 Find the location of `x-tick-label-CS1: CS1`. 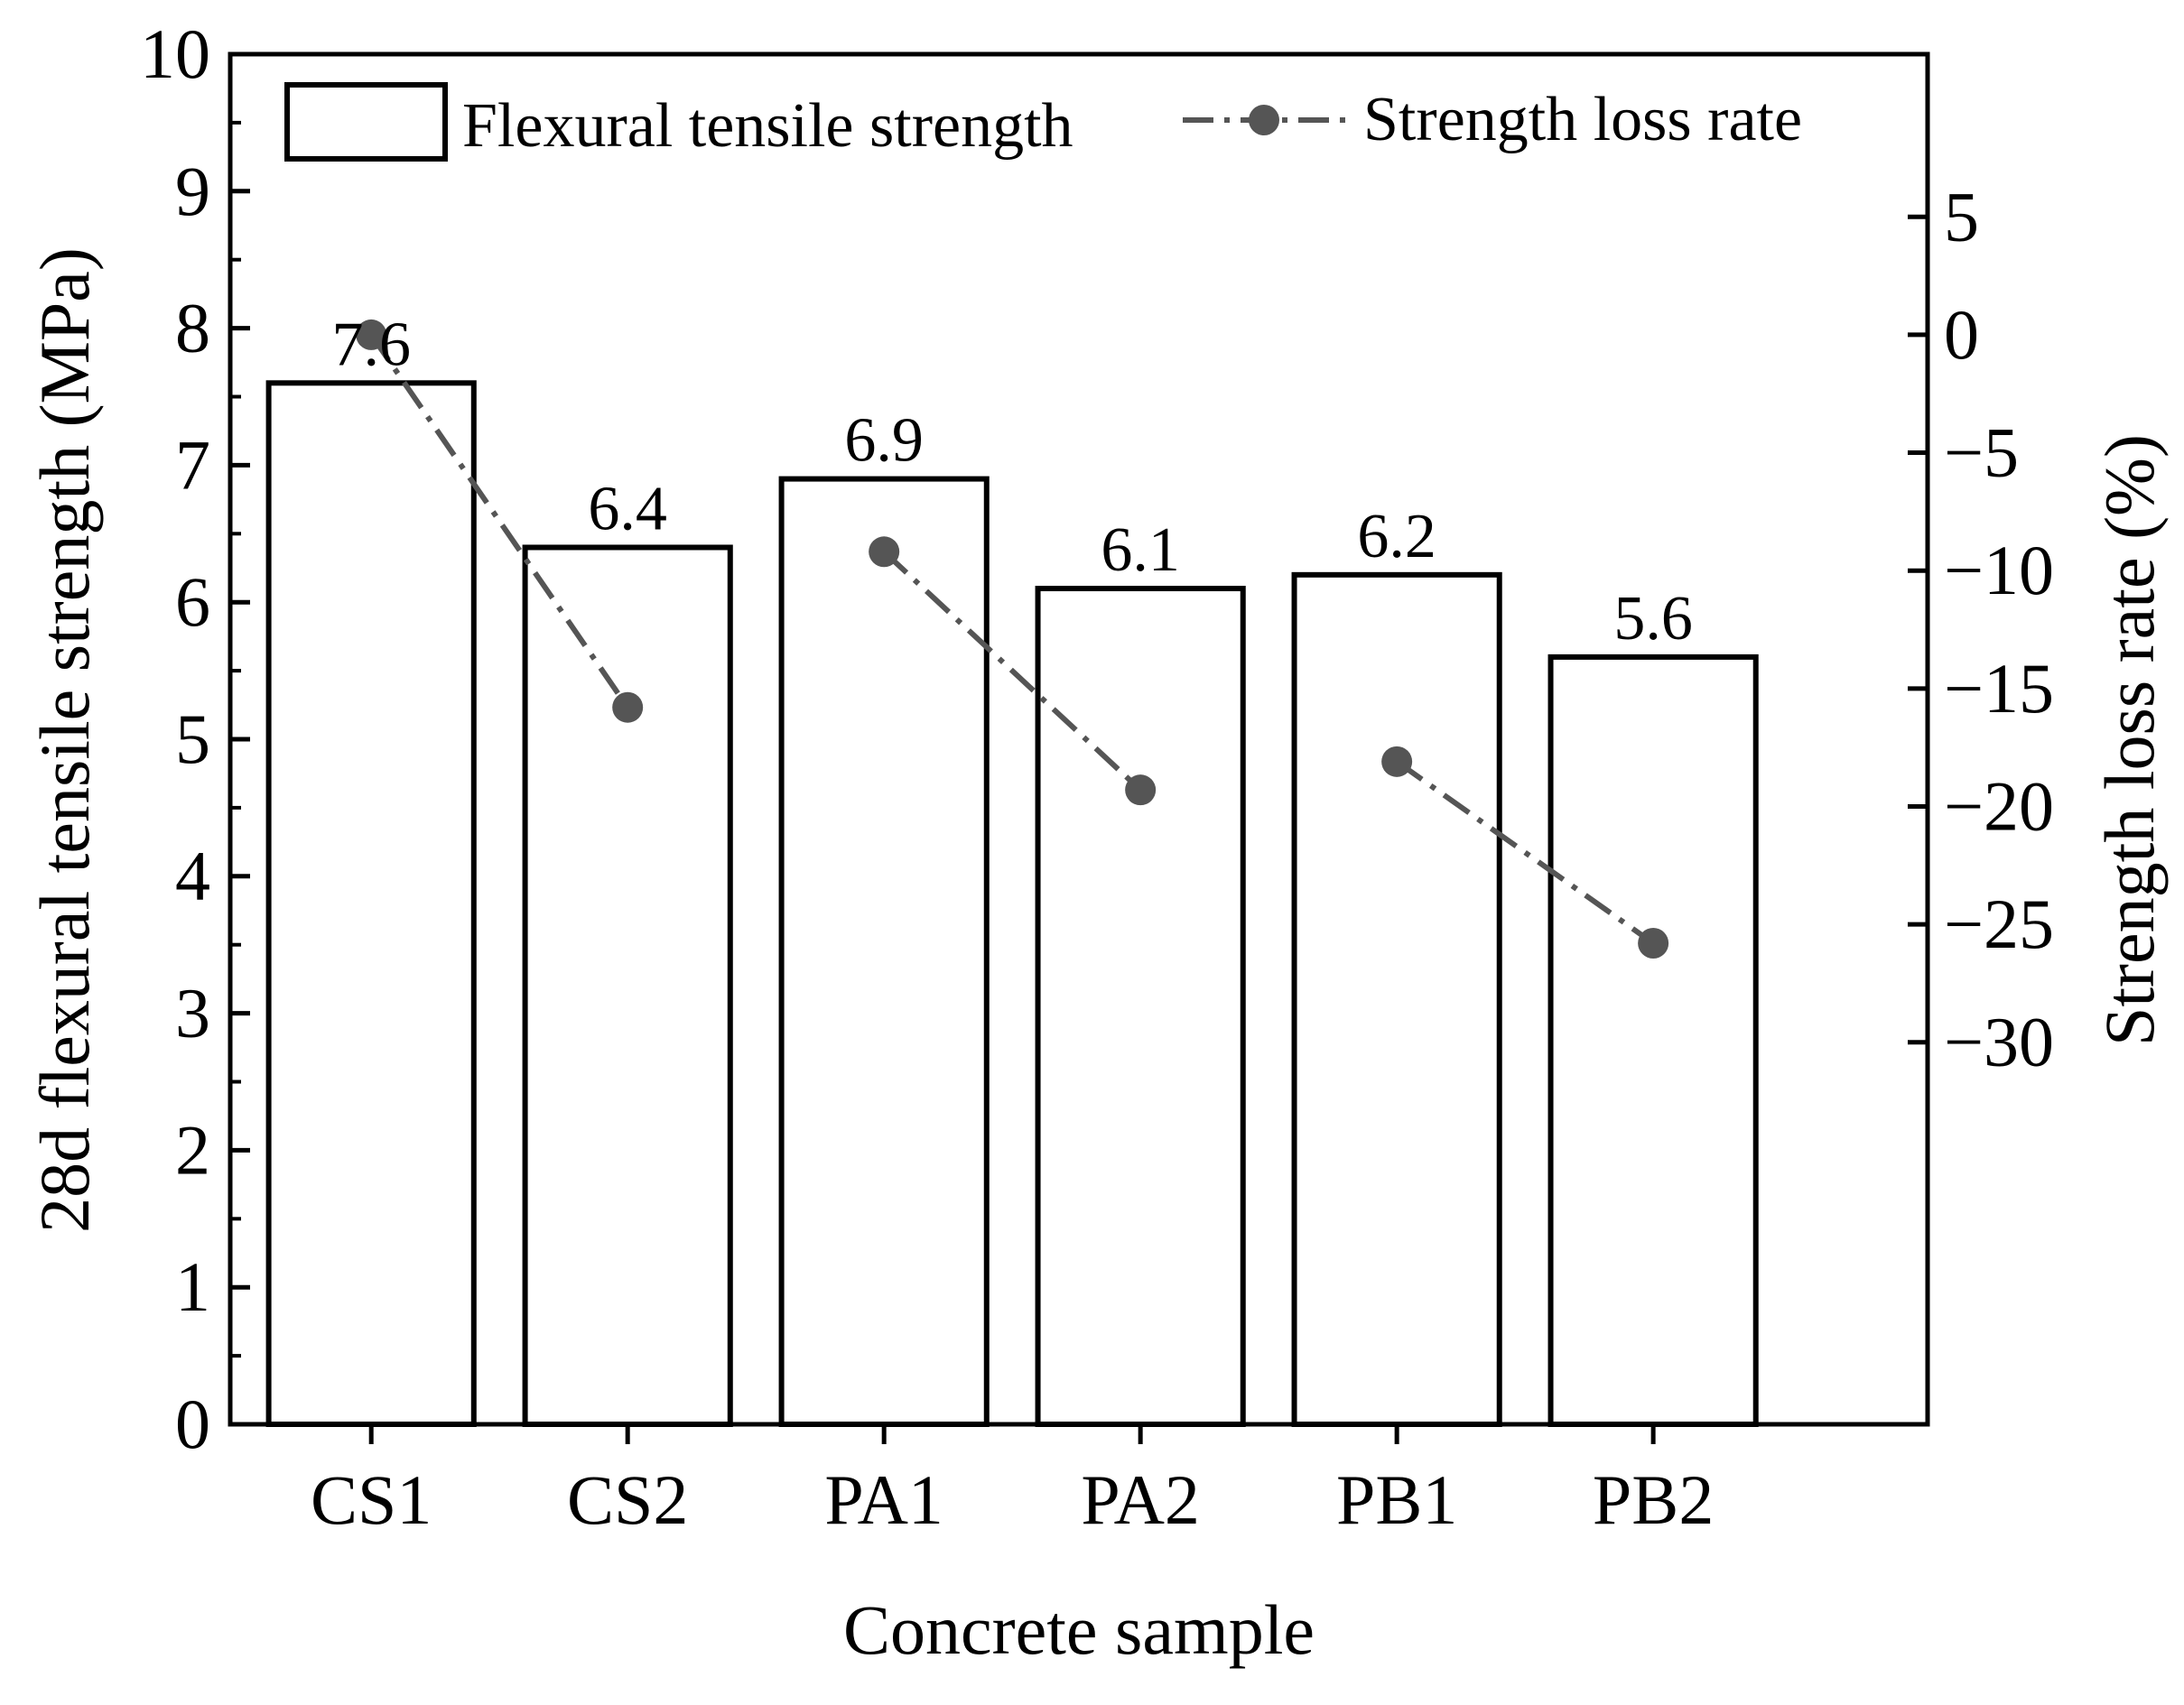

x-tick-label-CS1: CS1 is located at coordinates (371, 1499).